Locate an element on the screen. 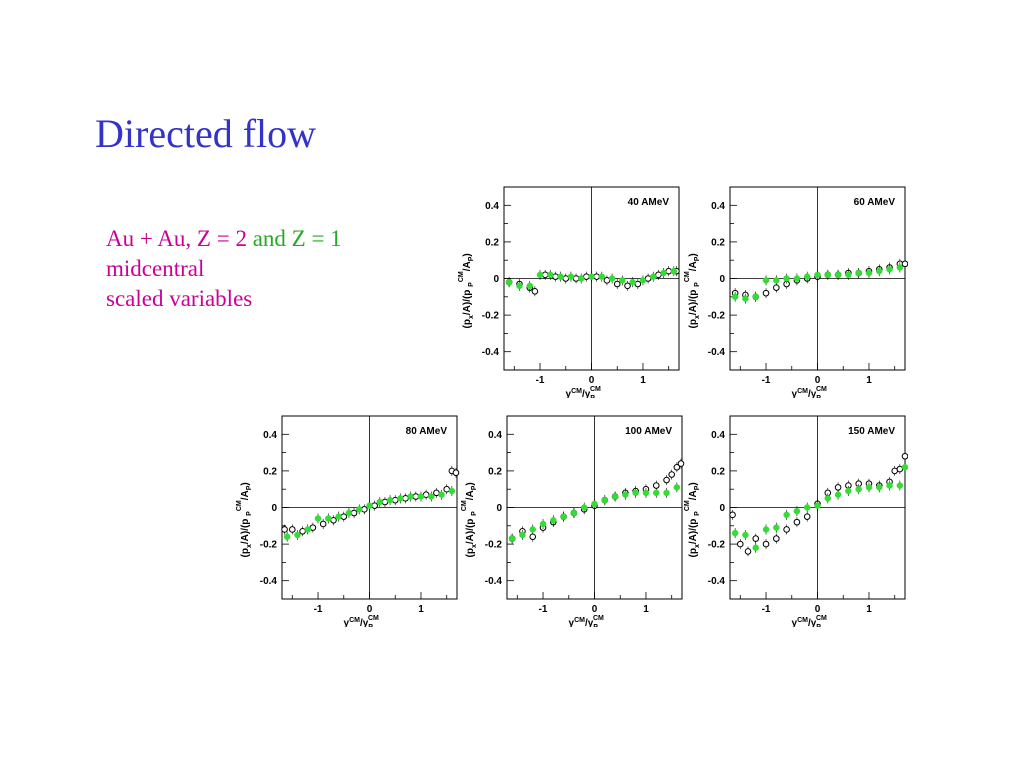  x-tick-label: 0 is located at coordinates (818, 380).